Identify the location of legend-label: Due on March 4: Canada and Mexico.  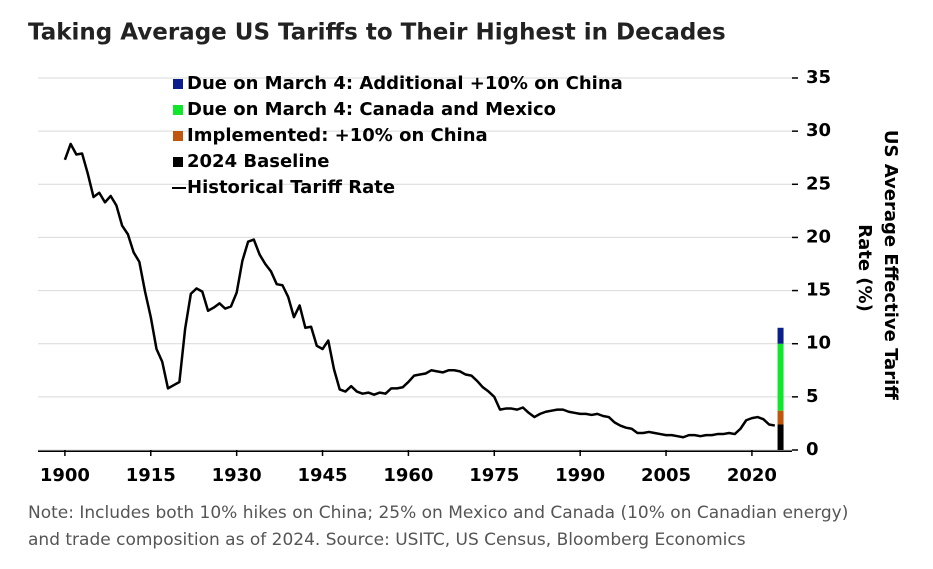
(371, 109).